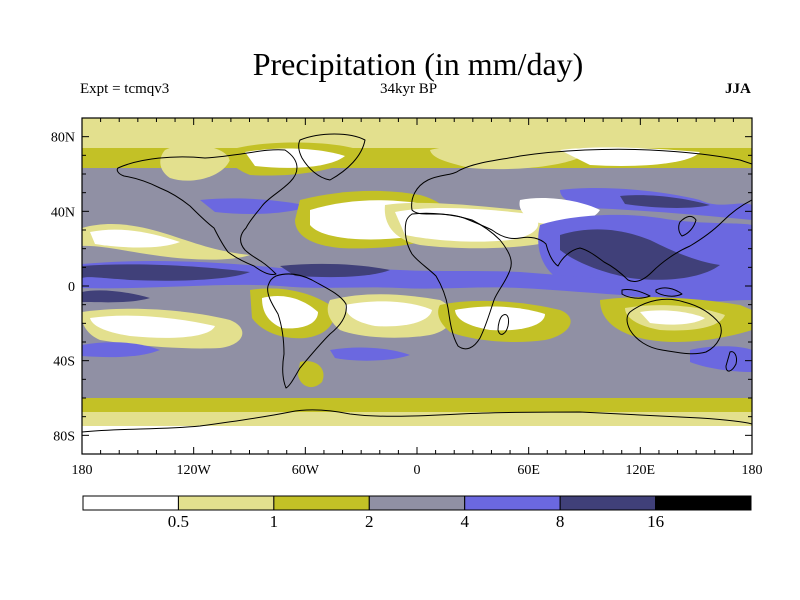 This screenshot has height=600, width=800. What do you see at coordinates (417, 513) in the screenshot?
I see `colorbar: 0.5 1 2 4 8 16` at bounding box center [417, 513].